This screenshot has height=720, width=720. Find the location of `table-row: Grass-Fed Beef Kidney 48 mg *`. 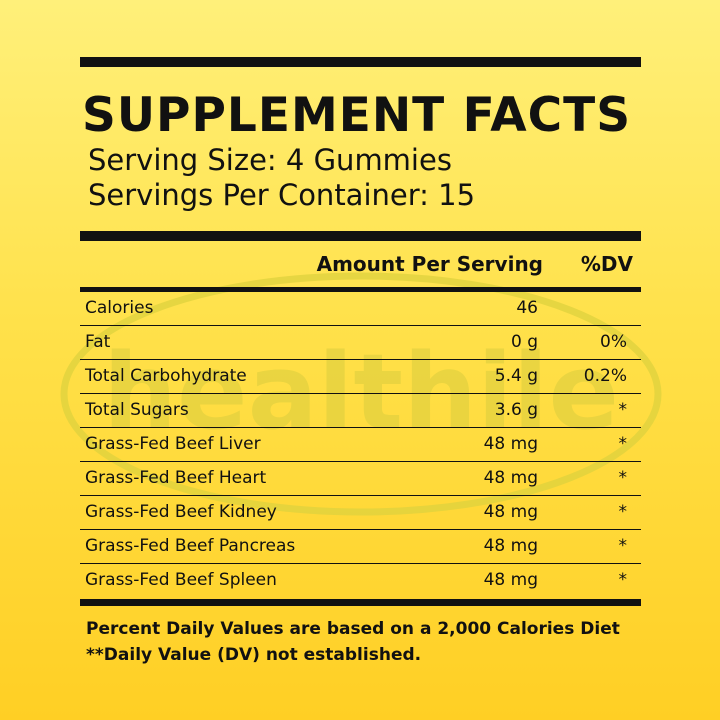

table-row: Grass-Fed Beef Kidney 48 mg * is located at coordinates (360, 513).